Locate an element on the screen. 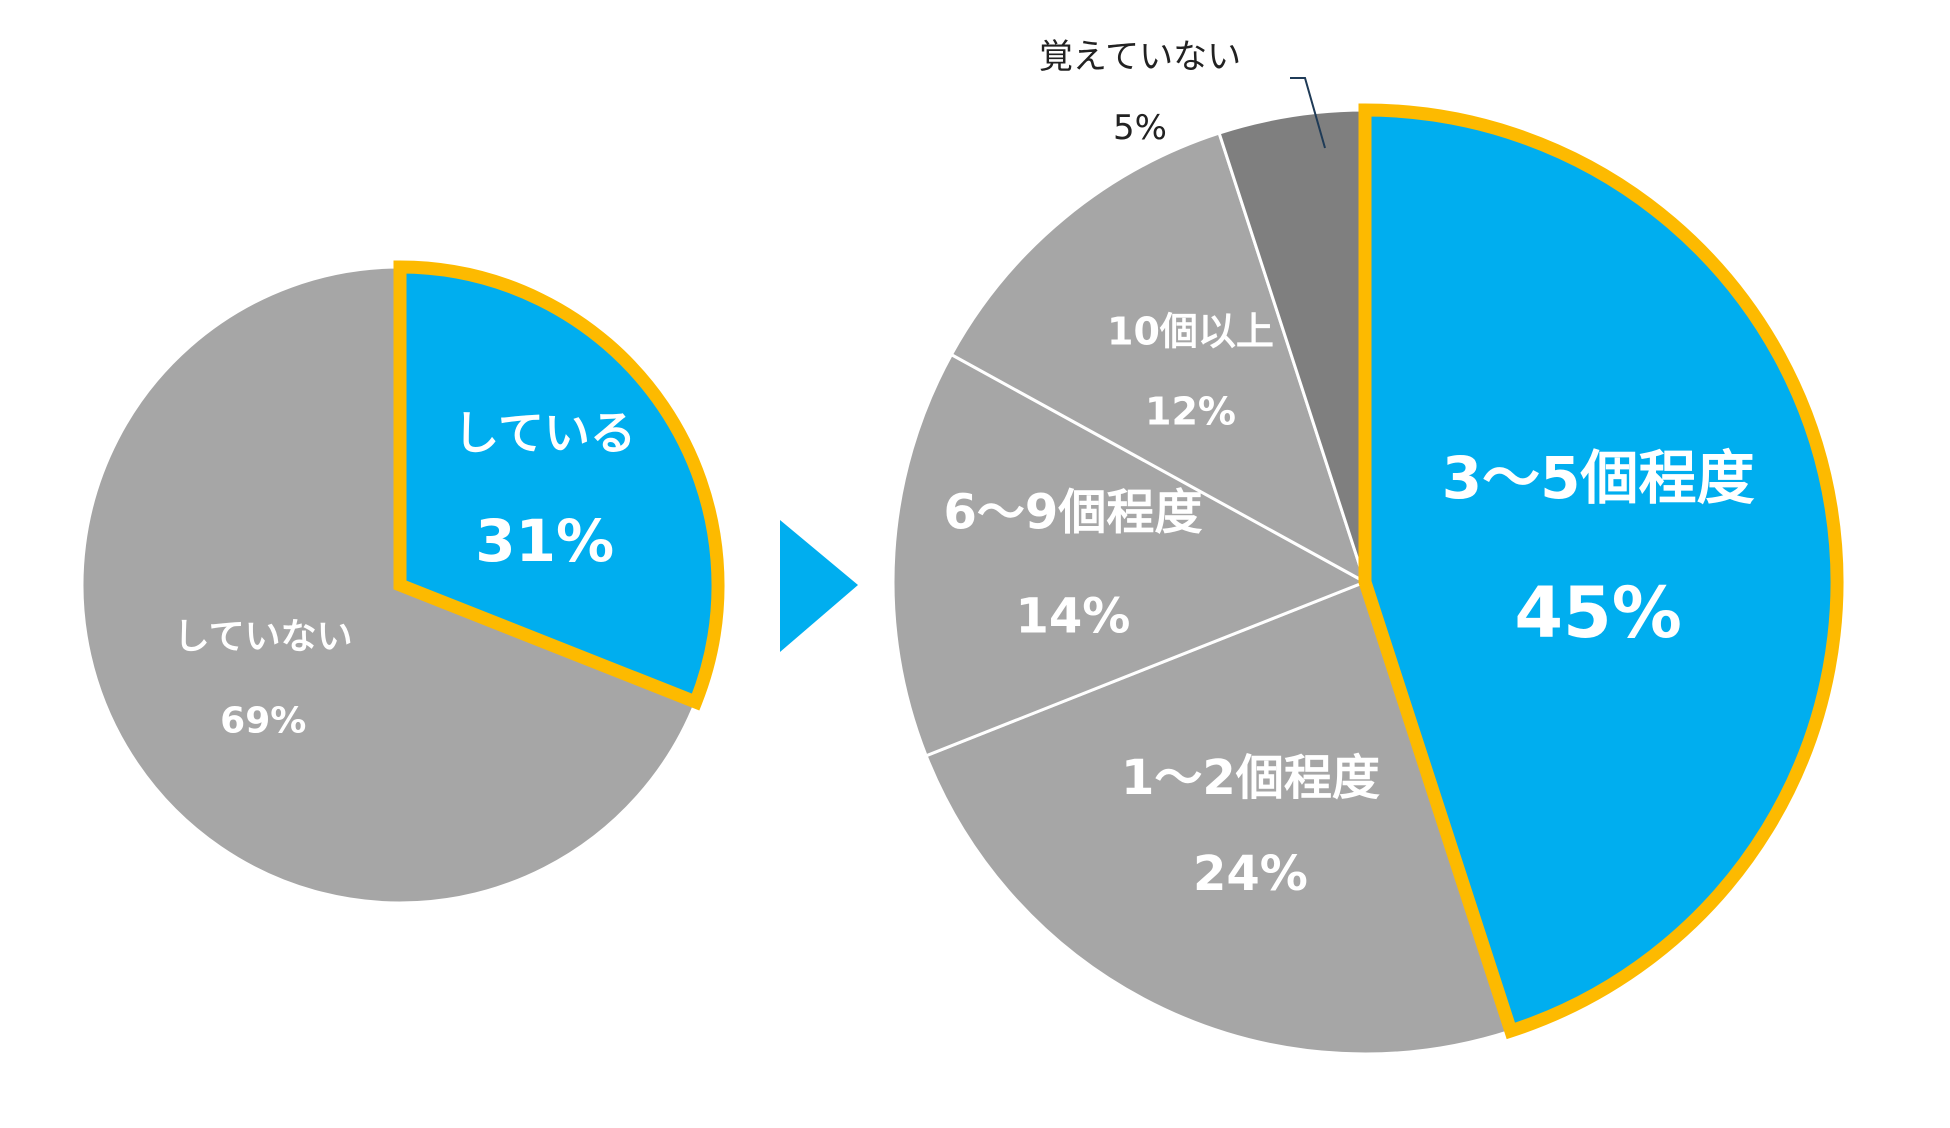 The width and height of the screenshot is (1950, 1128). pie2-slice-4-leader-line is located at coordinates (1308, 113).